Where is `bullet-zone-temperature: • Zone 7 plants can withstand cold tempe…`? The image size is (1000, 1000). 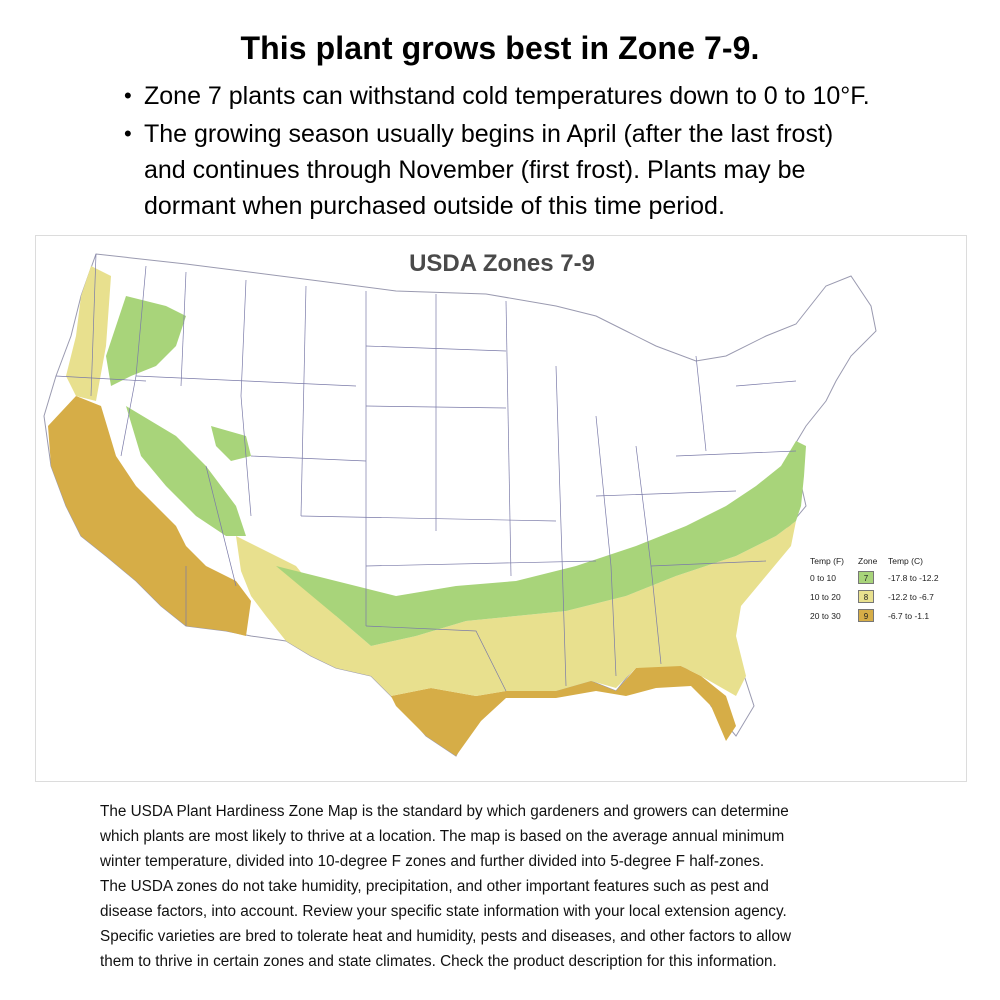 bullet-zone-temperature: • Zone 7 plants can withstand cold tempe… is located at coordinates (530, 96).